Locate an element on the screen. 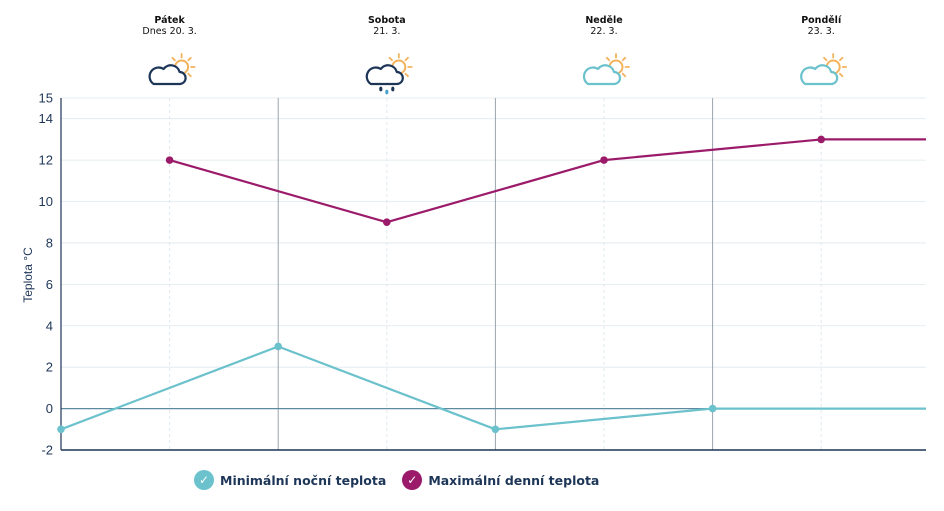  y-tick-label: 15 is located at coordinates (46, 98).